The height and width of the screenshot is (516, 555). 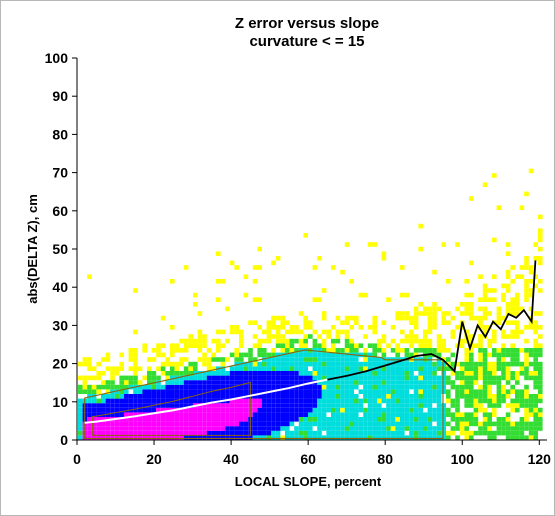 I want to click on x-tick-label: 0, so click(x=77, y=459).